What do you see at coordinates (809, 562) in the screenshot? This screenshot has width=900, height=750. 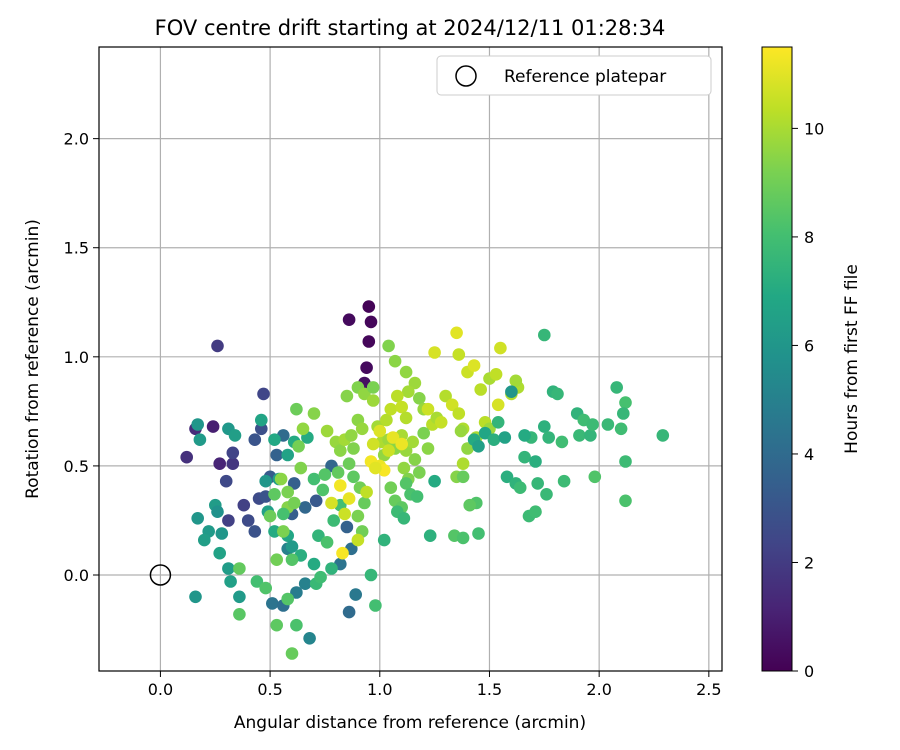 I see `colorbar-tick-label: 2` at bounding box center [809, 562].